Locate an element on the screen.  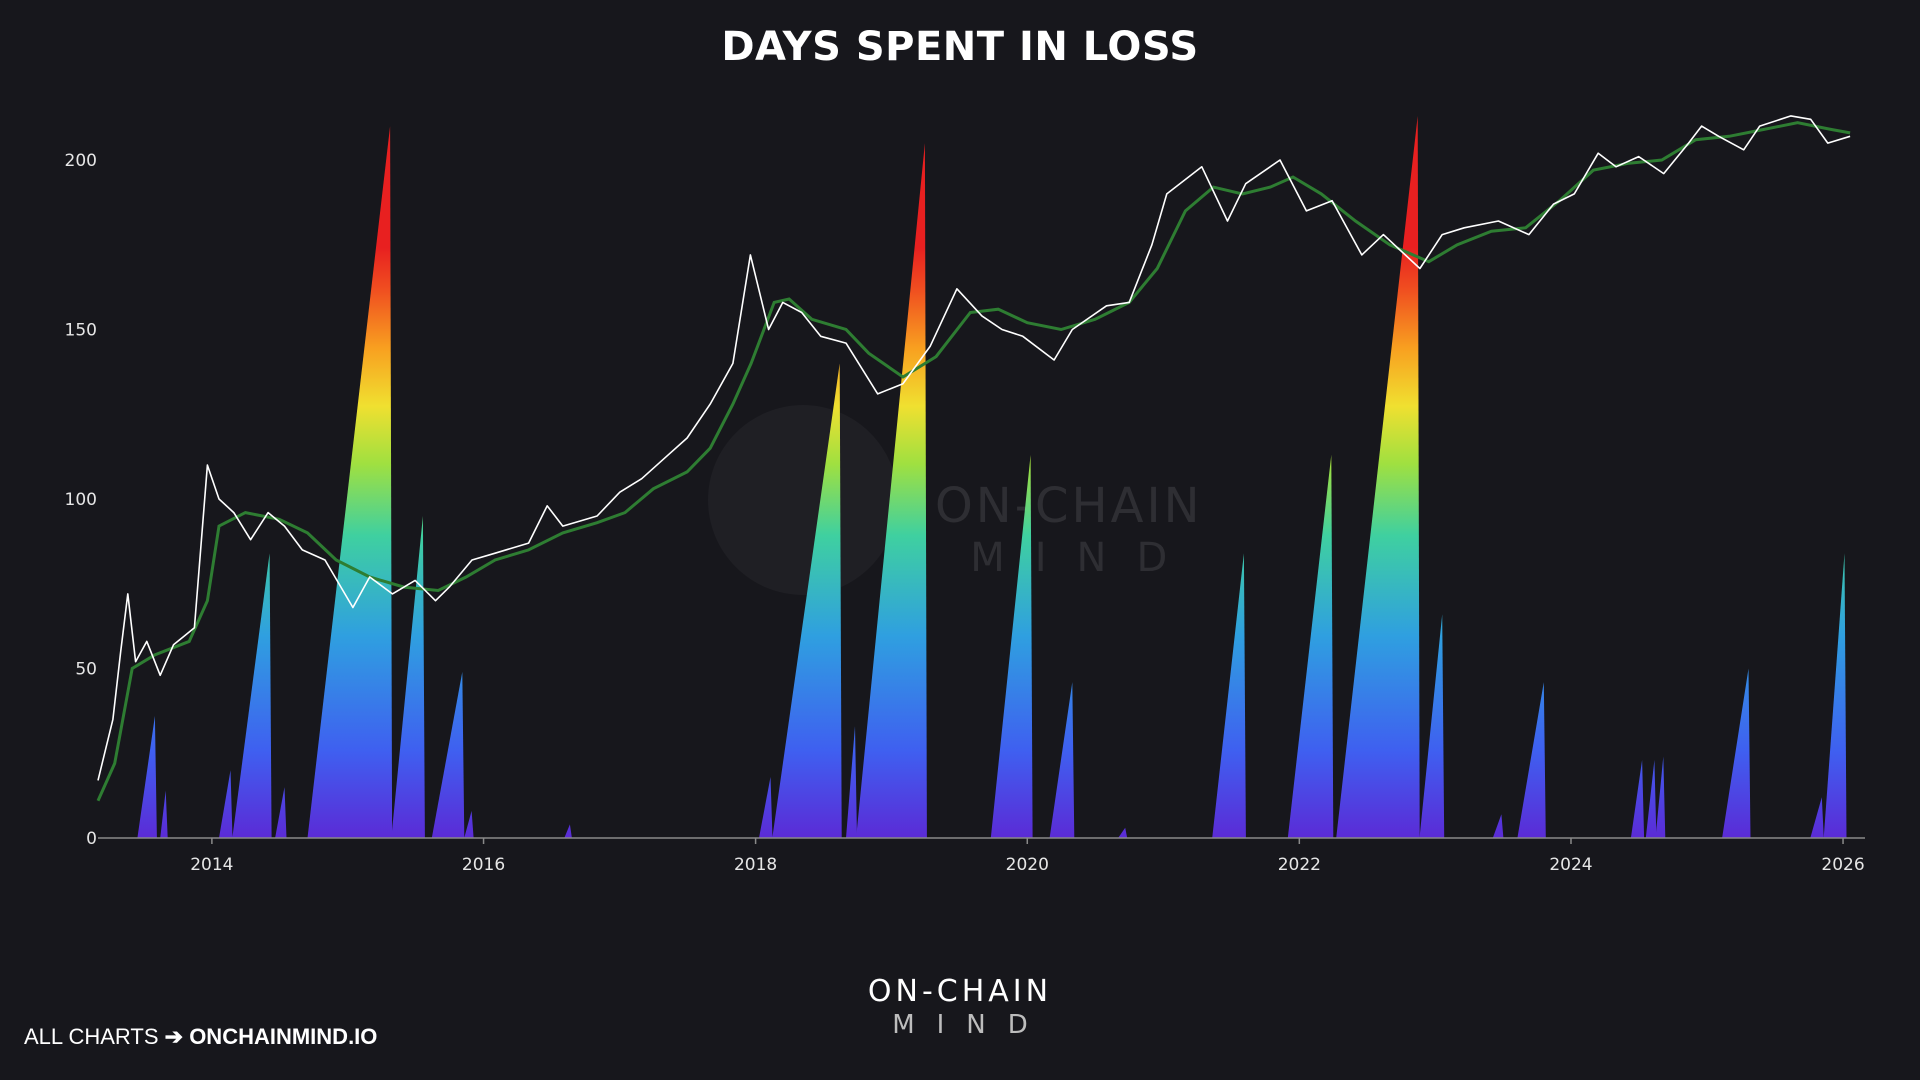
watermark-line1: ON-CHAIN is located at coordinates (1069, 506).